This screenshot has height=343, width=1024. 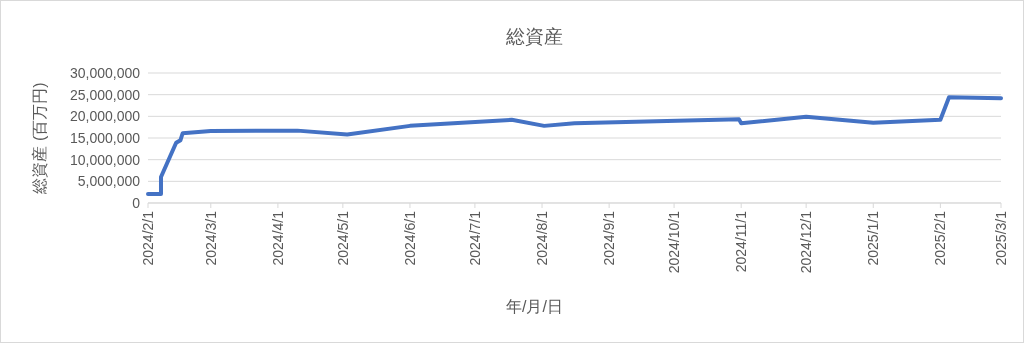 What do you see at coordinates (277, 238) in the screenshot?
I see `x-tick-label: 2024/4/1` at bounding box center [277, 238].